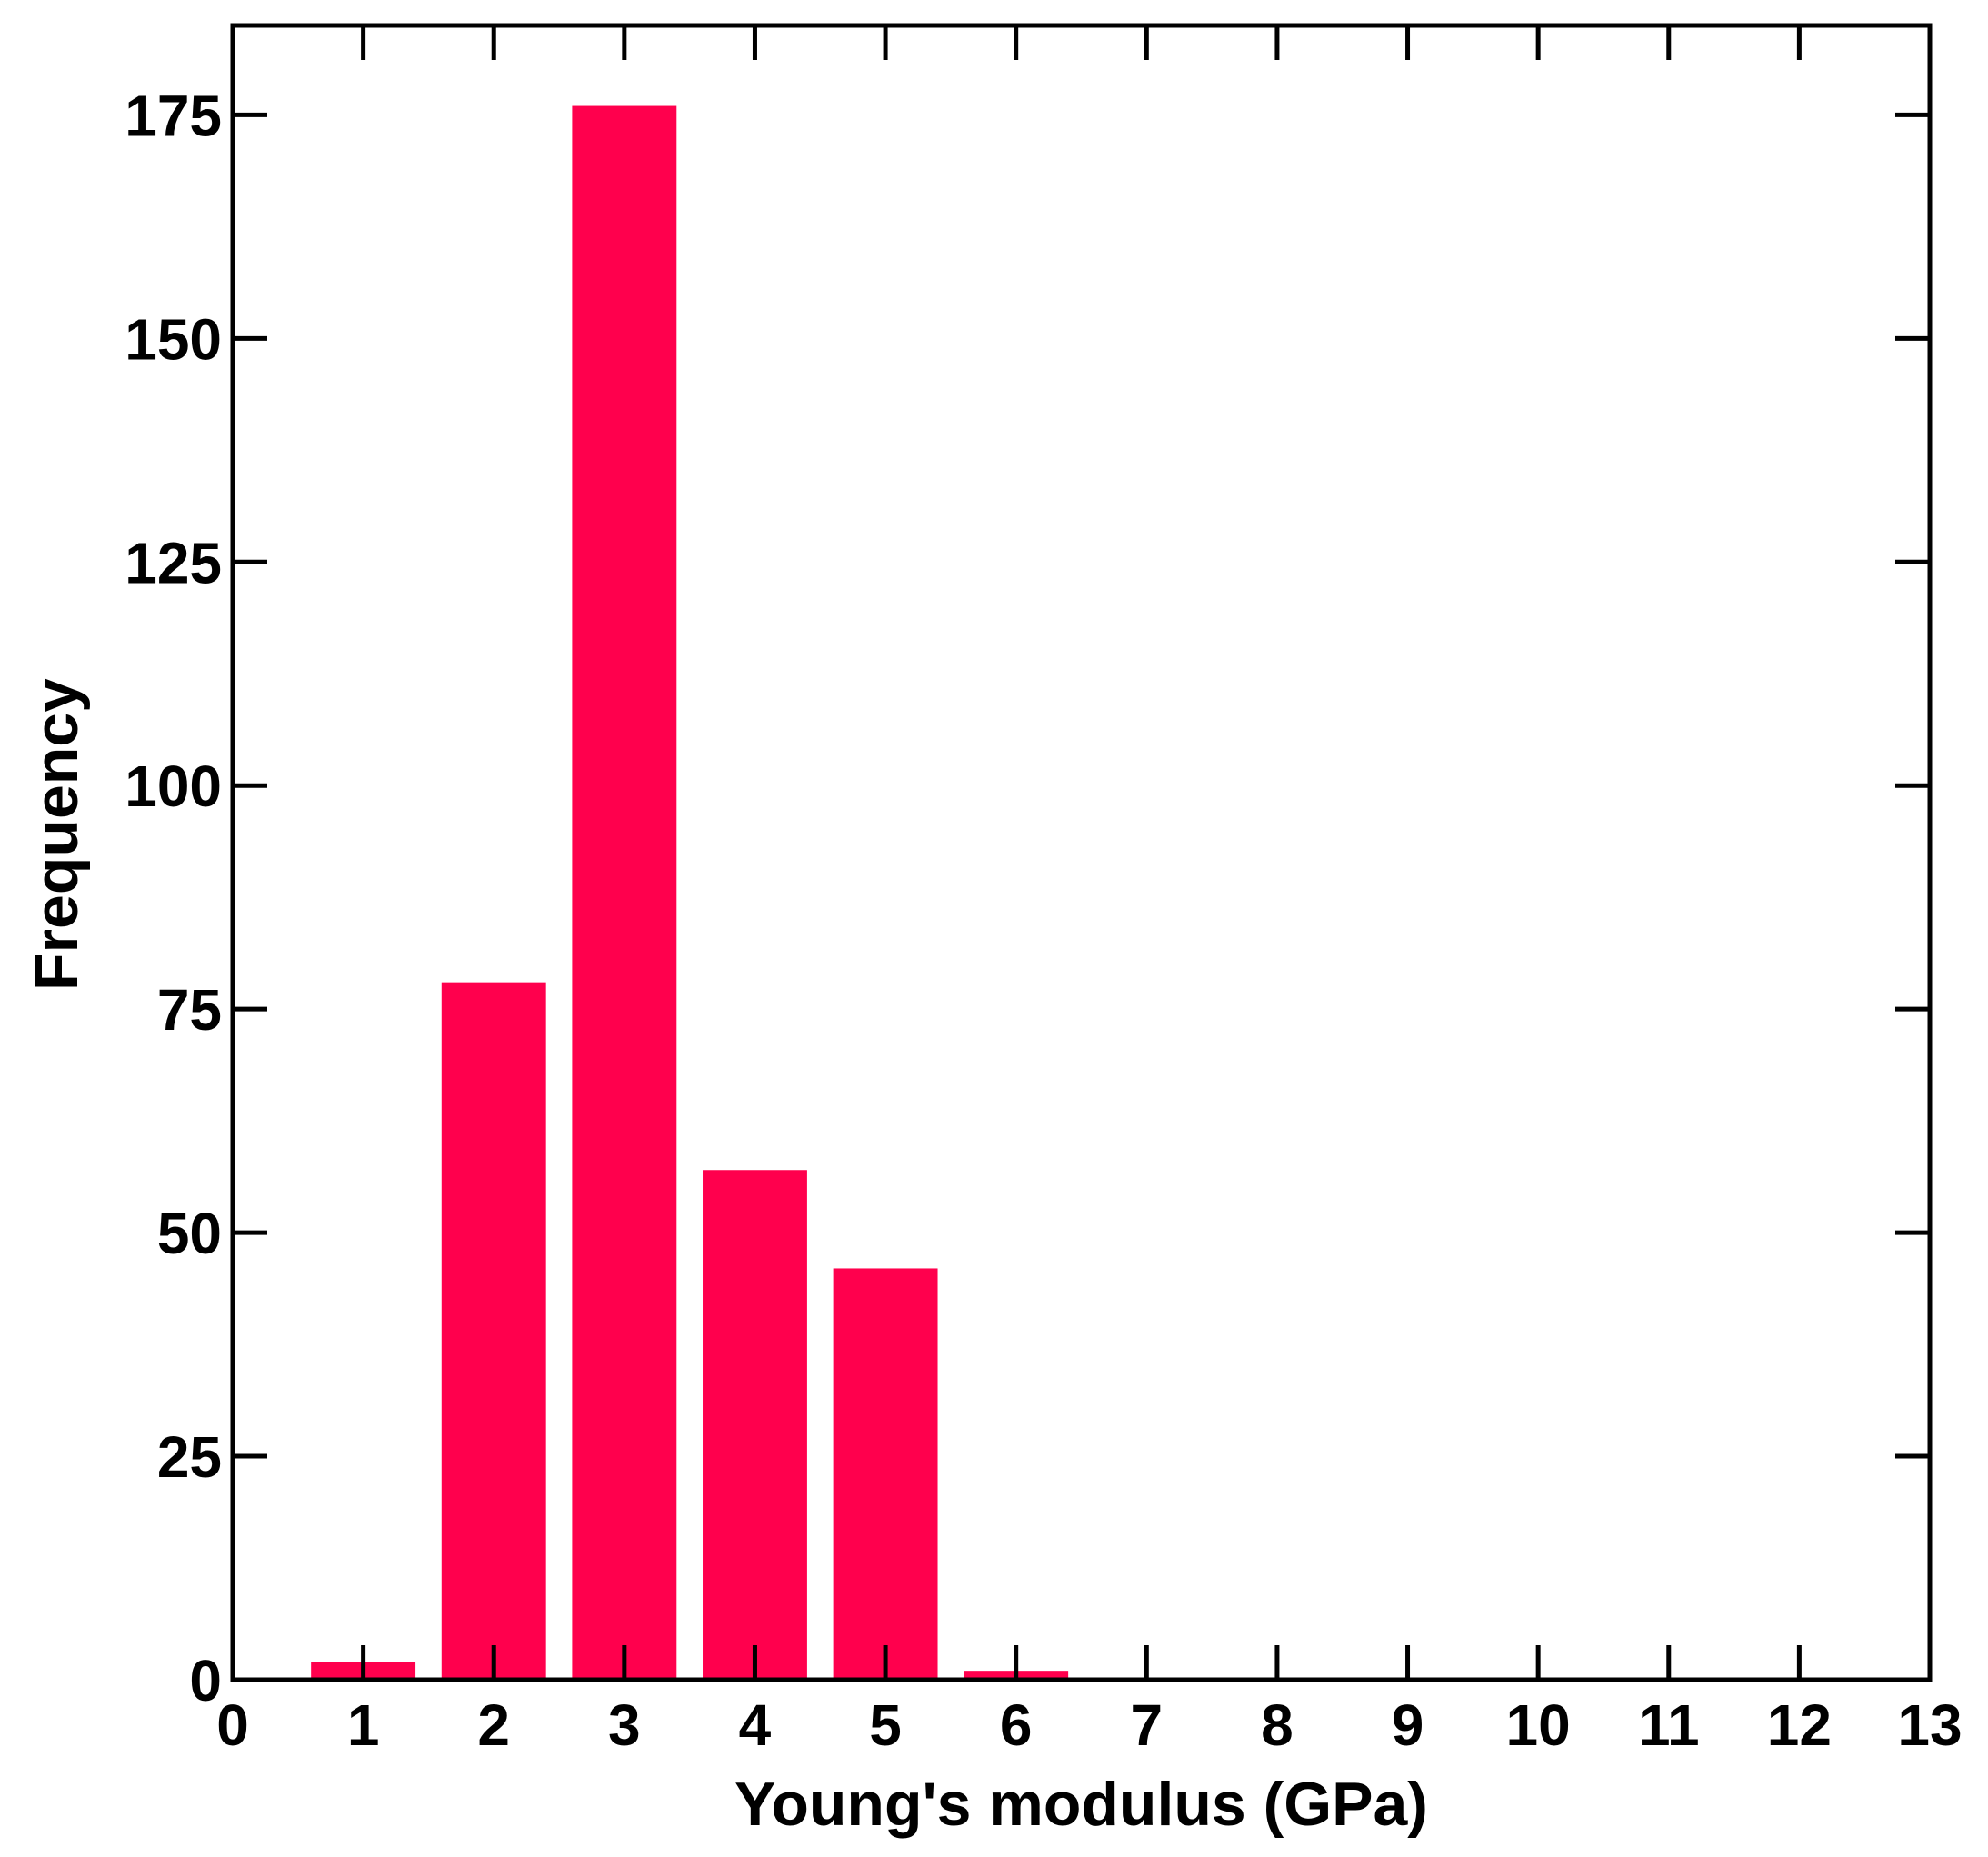  Describe the element at coordinates (1081, 1804) in the screenshot. I see `x-axis-title: Young's modulus (GPa)` at that location.